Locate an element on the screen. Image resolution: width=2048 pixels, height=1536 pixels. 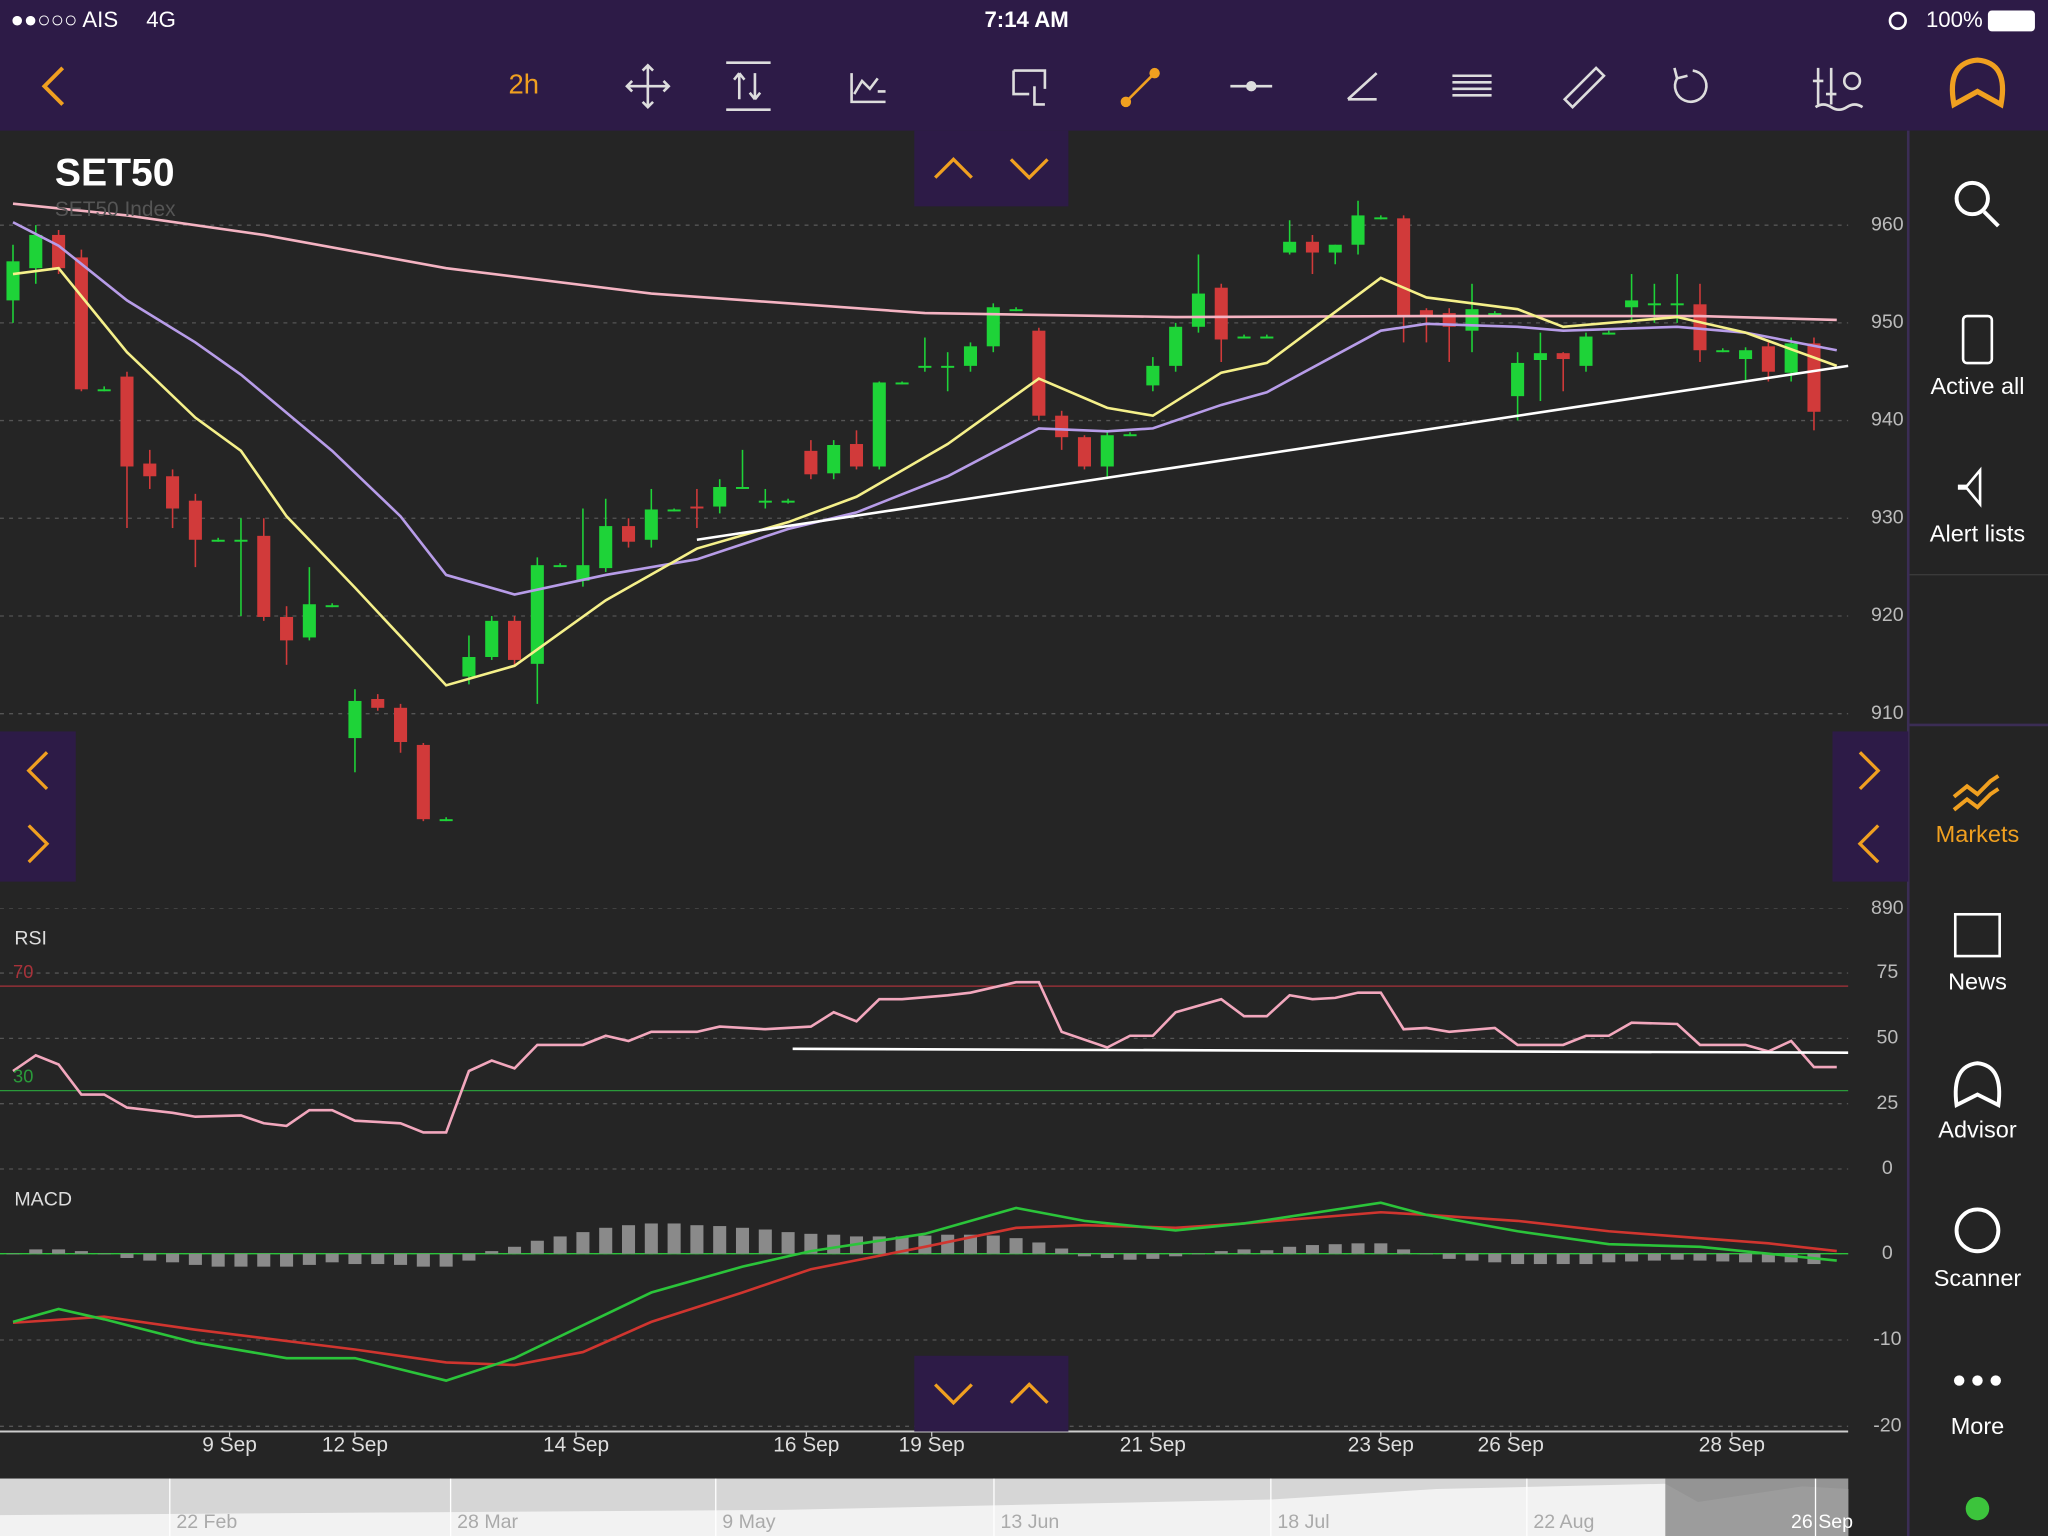
sidebar-label: Alert lists is located at coordinates (1977, 534).